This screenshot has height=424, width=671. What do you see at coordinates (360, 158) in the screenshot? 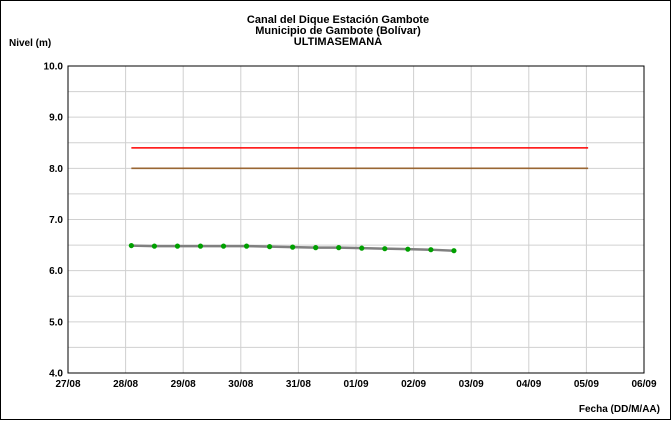
I see `reference-lines` at bounding box center [360, 158].